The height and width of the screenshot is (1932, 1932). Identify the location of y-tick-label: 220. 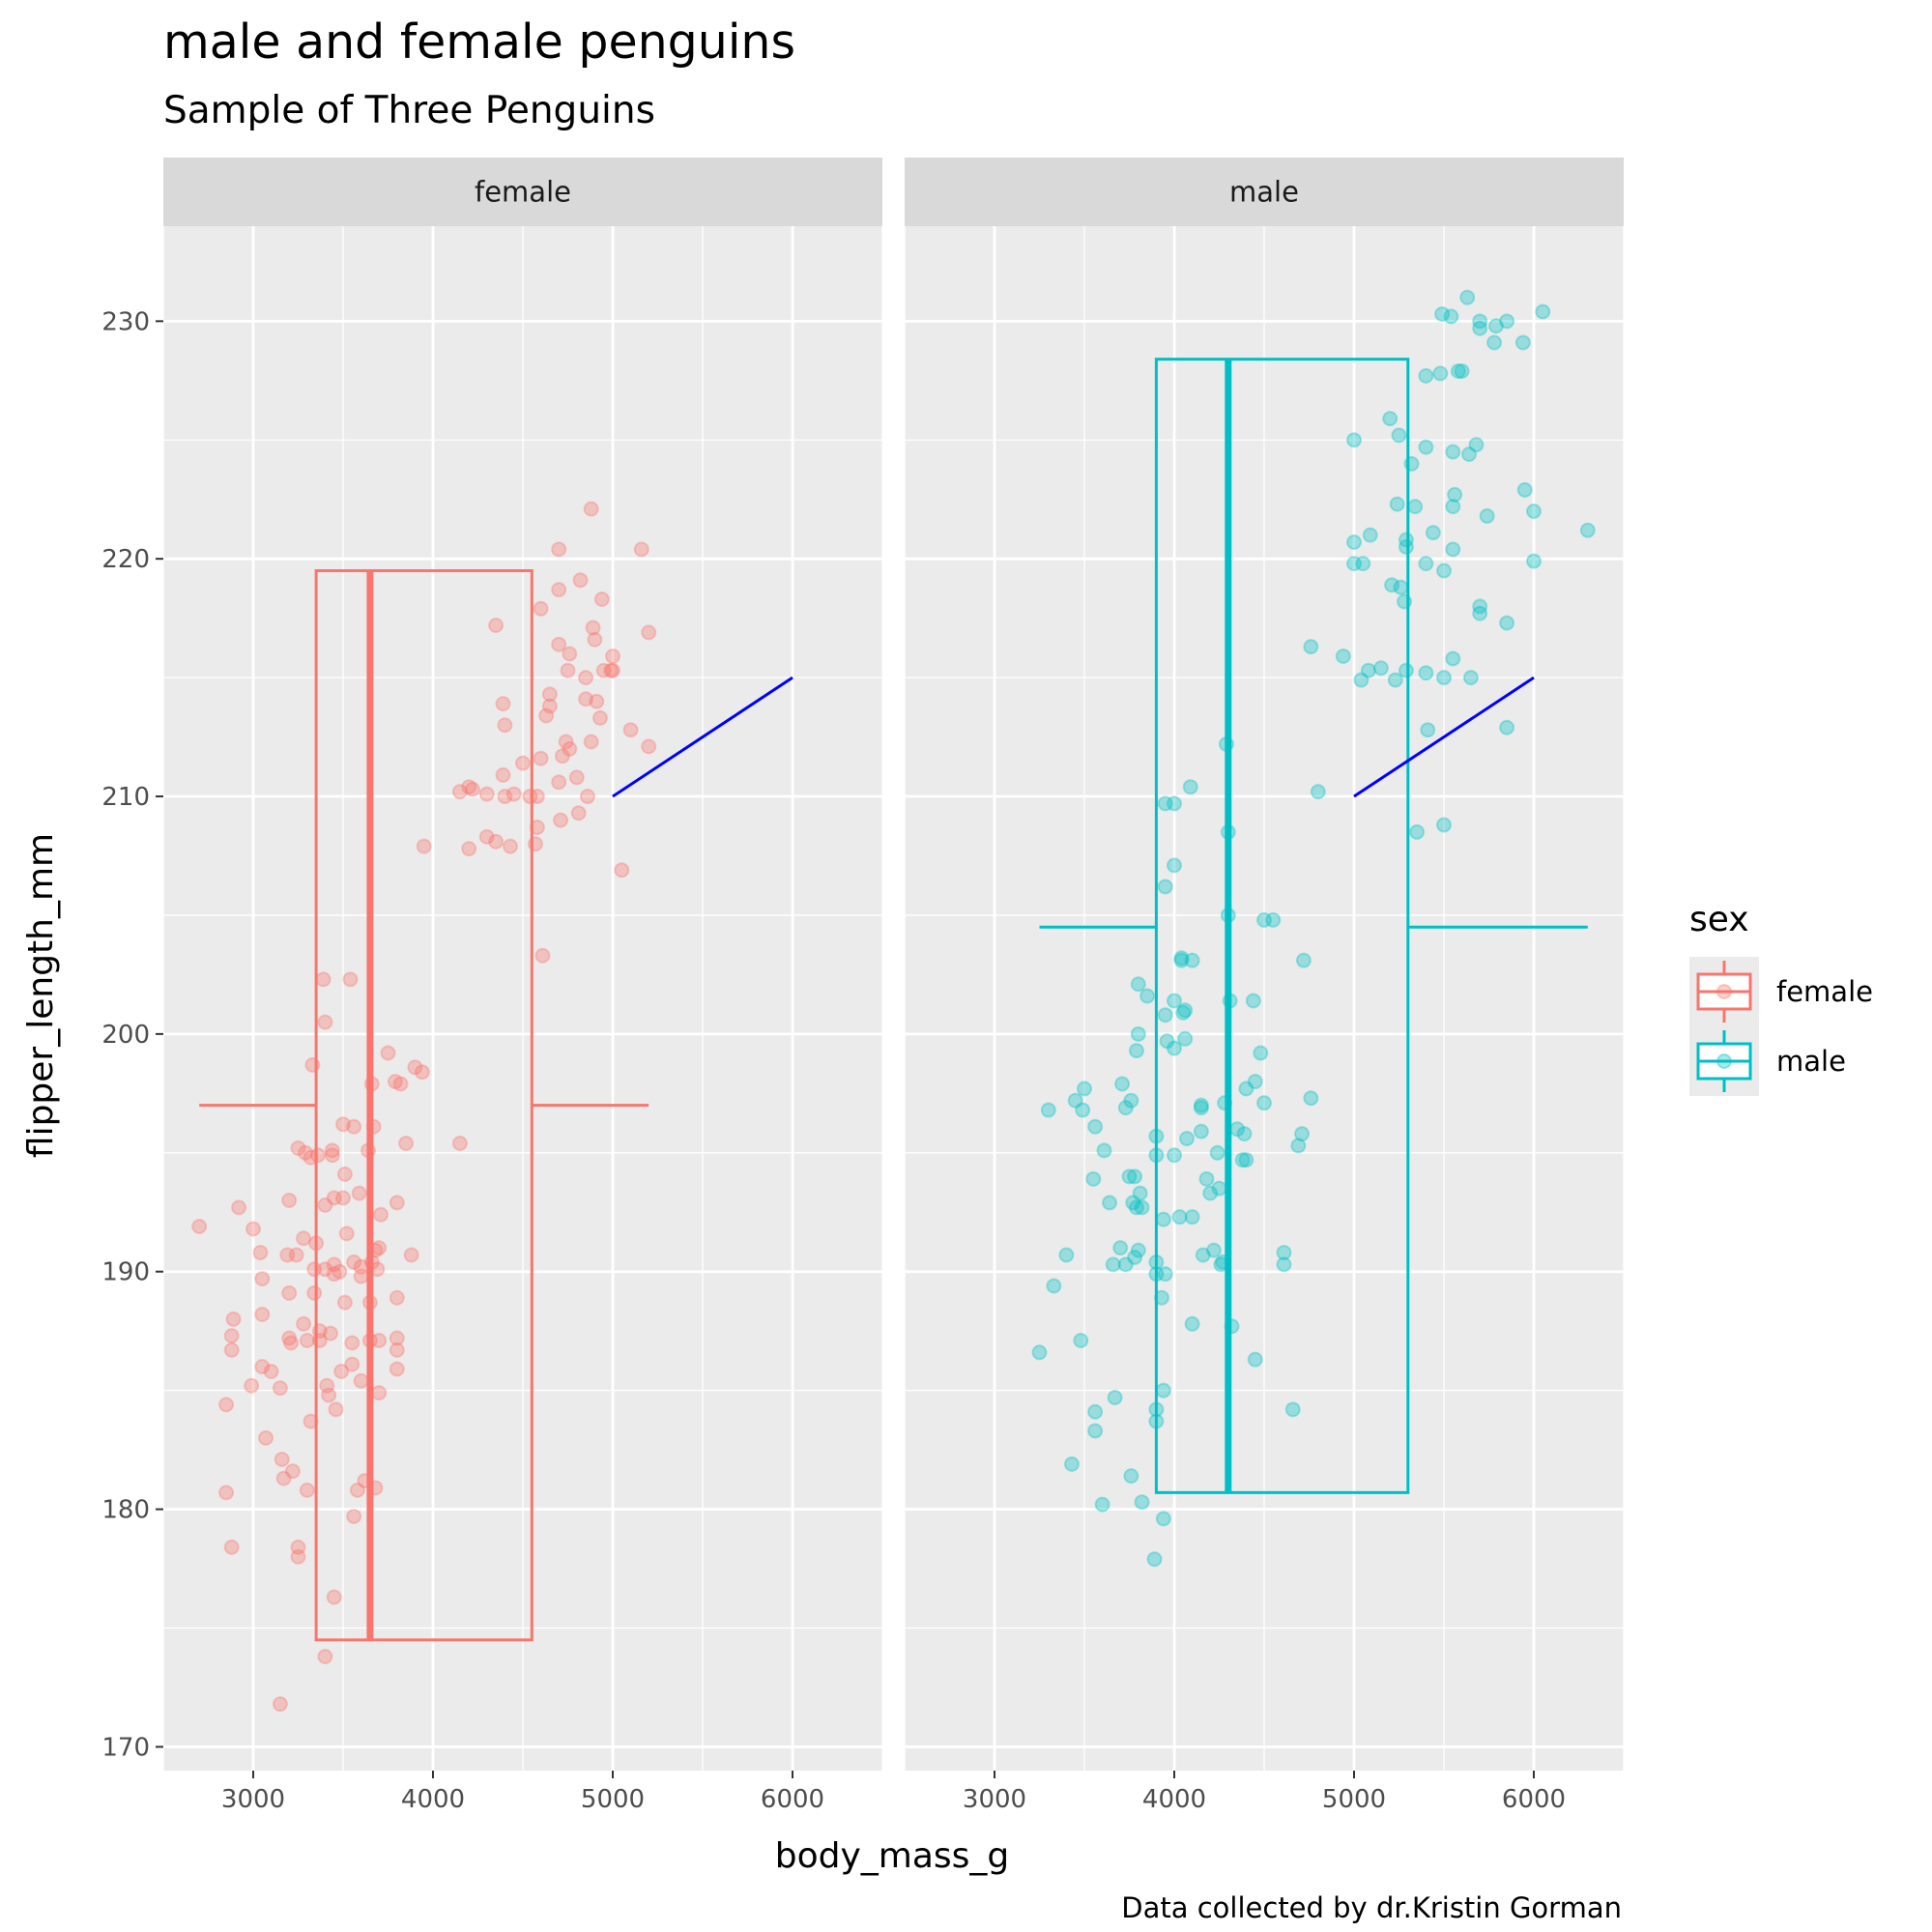
(125, 559).